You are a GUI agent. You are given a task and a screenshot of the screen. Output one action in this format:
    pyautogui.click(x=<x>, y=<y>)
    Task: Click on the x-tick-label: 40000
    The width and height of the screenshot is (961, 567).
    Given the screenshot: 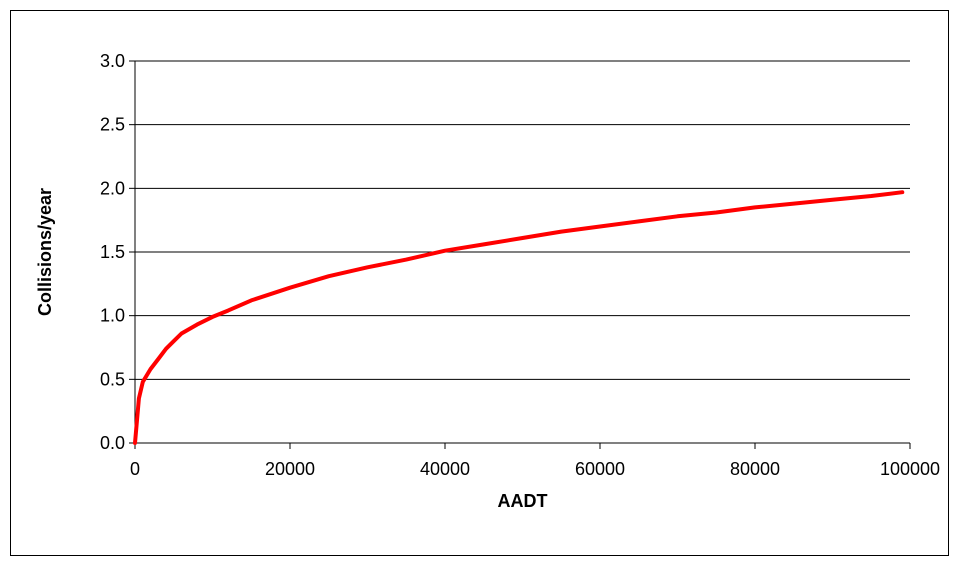 What is the action you would take?
    pyautogui.click(x=445, y=469)
    